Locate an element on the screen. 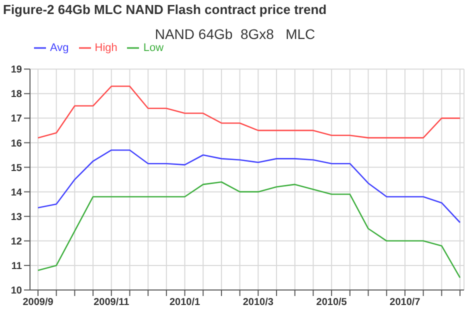  legend-label: Low is located at coordinates (153, 48).